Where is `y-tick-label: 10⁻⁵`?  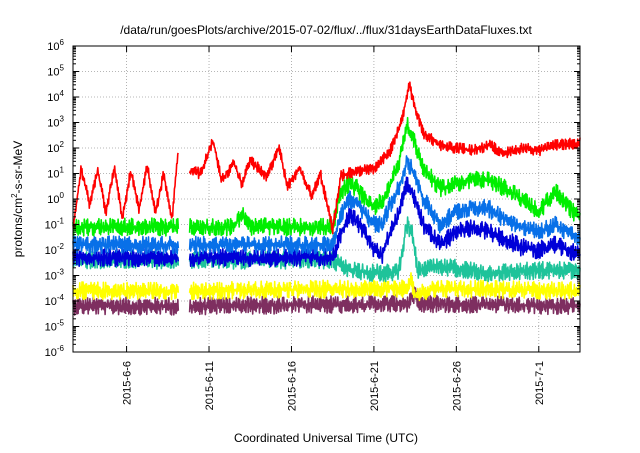
y-tick-label: 10⁻⁵ is located at coordinates (55, 326).